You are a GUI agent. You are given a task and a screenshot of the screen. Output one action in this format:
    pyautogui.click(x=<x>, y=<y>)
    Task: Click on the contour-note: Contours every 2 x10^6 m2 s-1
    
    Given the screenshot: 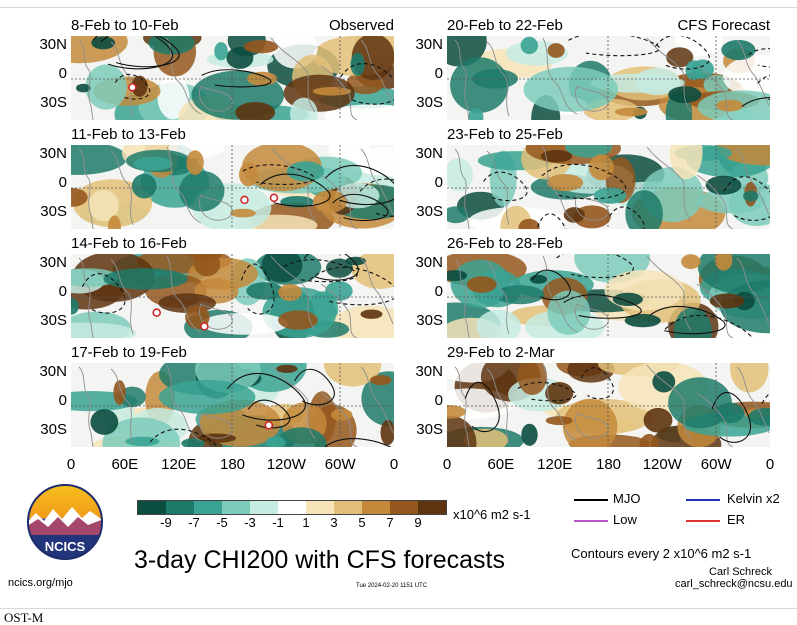 What is the action you would take?
    pyautogui.click(x=661, y=553)
    